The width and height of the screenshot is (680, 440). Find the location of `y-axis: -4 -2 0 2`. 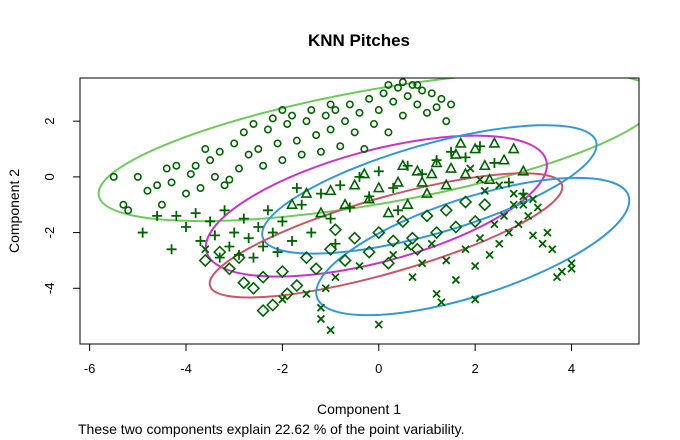

y-axis: -4 -2 0 2 is located at coordinates (61, 206).